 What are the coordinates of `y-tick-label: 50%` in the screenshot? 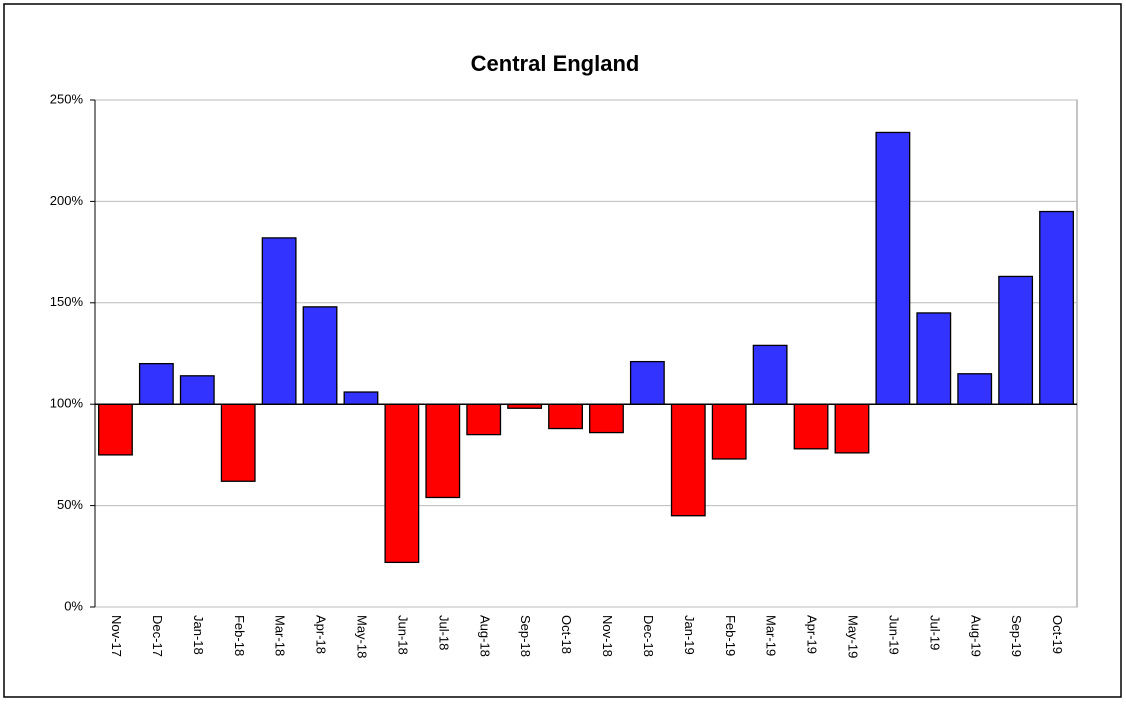 It's located at (70, 504).